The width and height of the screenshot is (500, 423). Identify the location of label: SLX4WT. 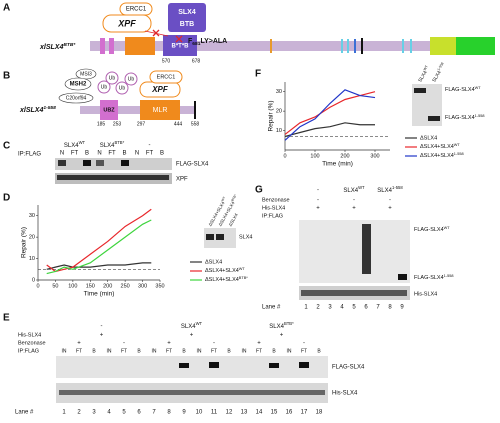
(424, 74).